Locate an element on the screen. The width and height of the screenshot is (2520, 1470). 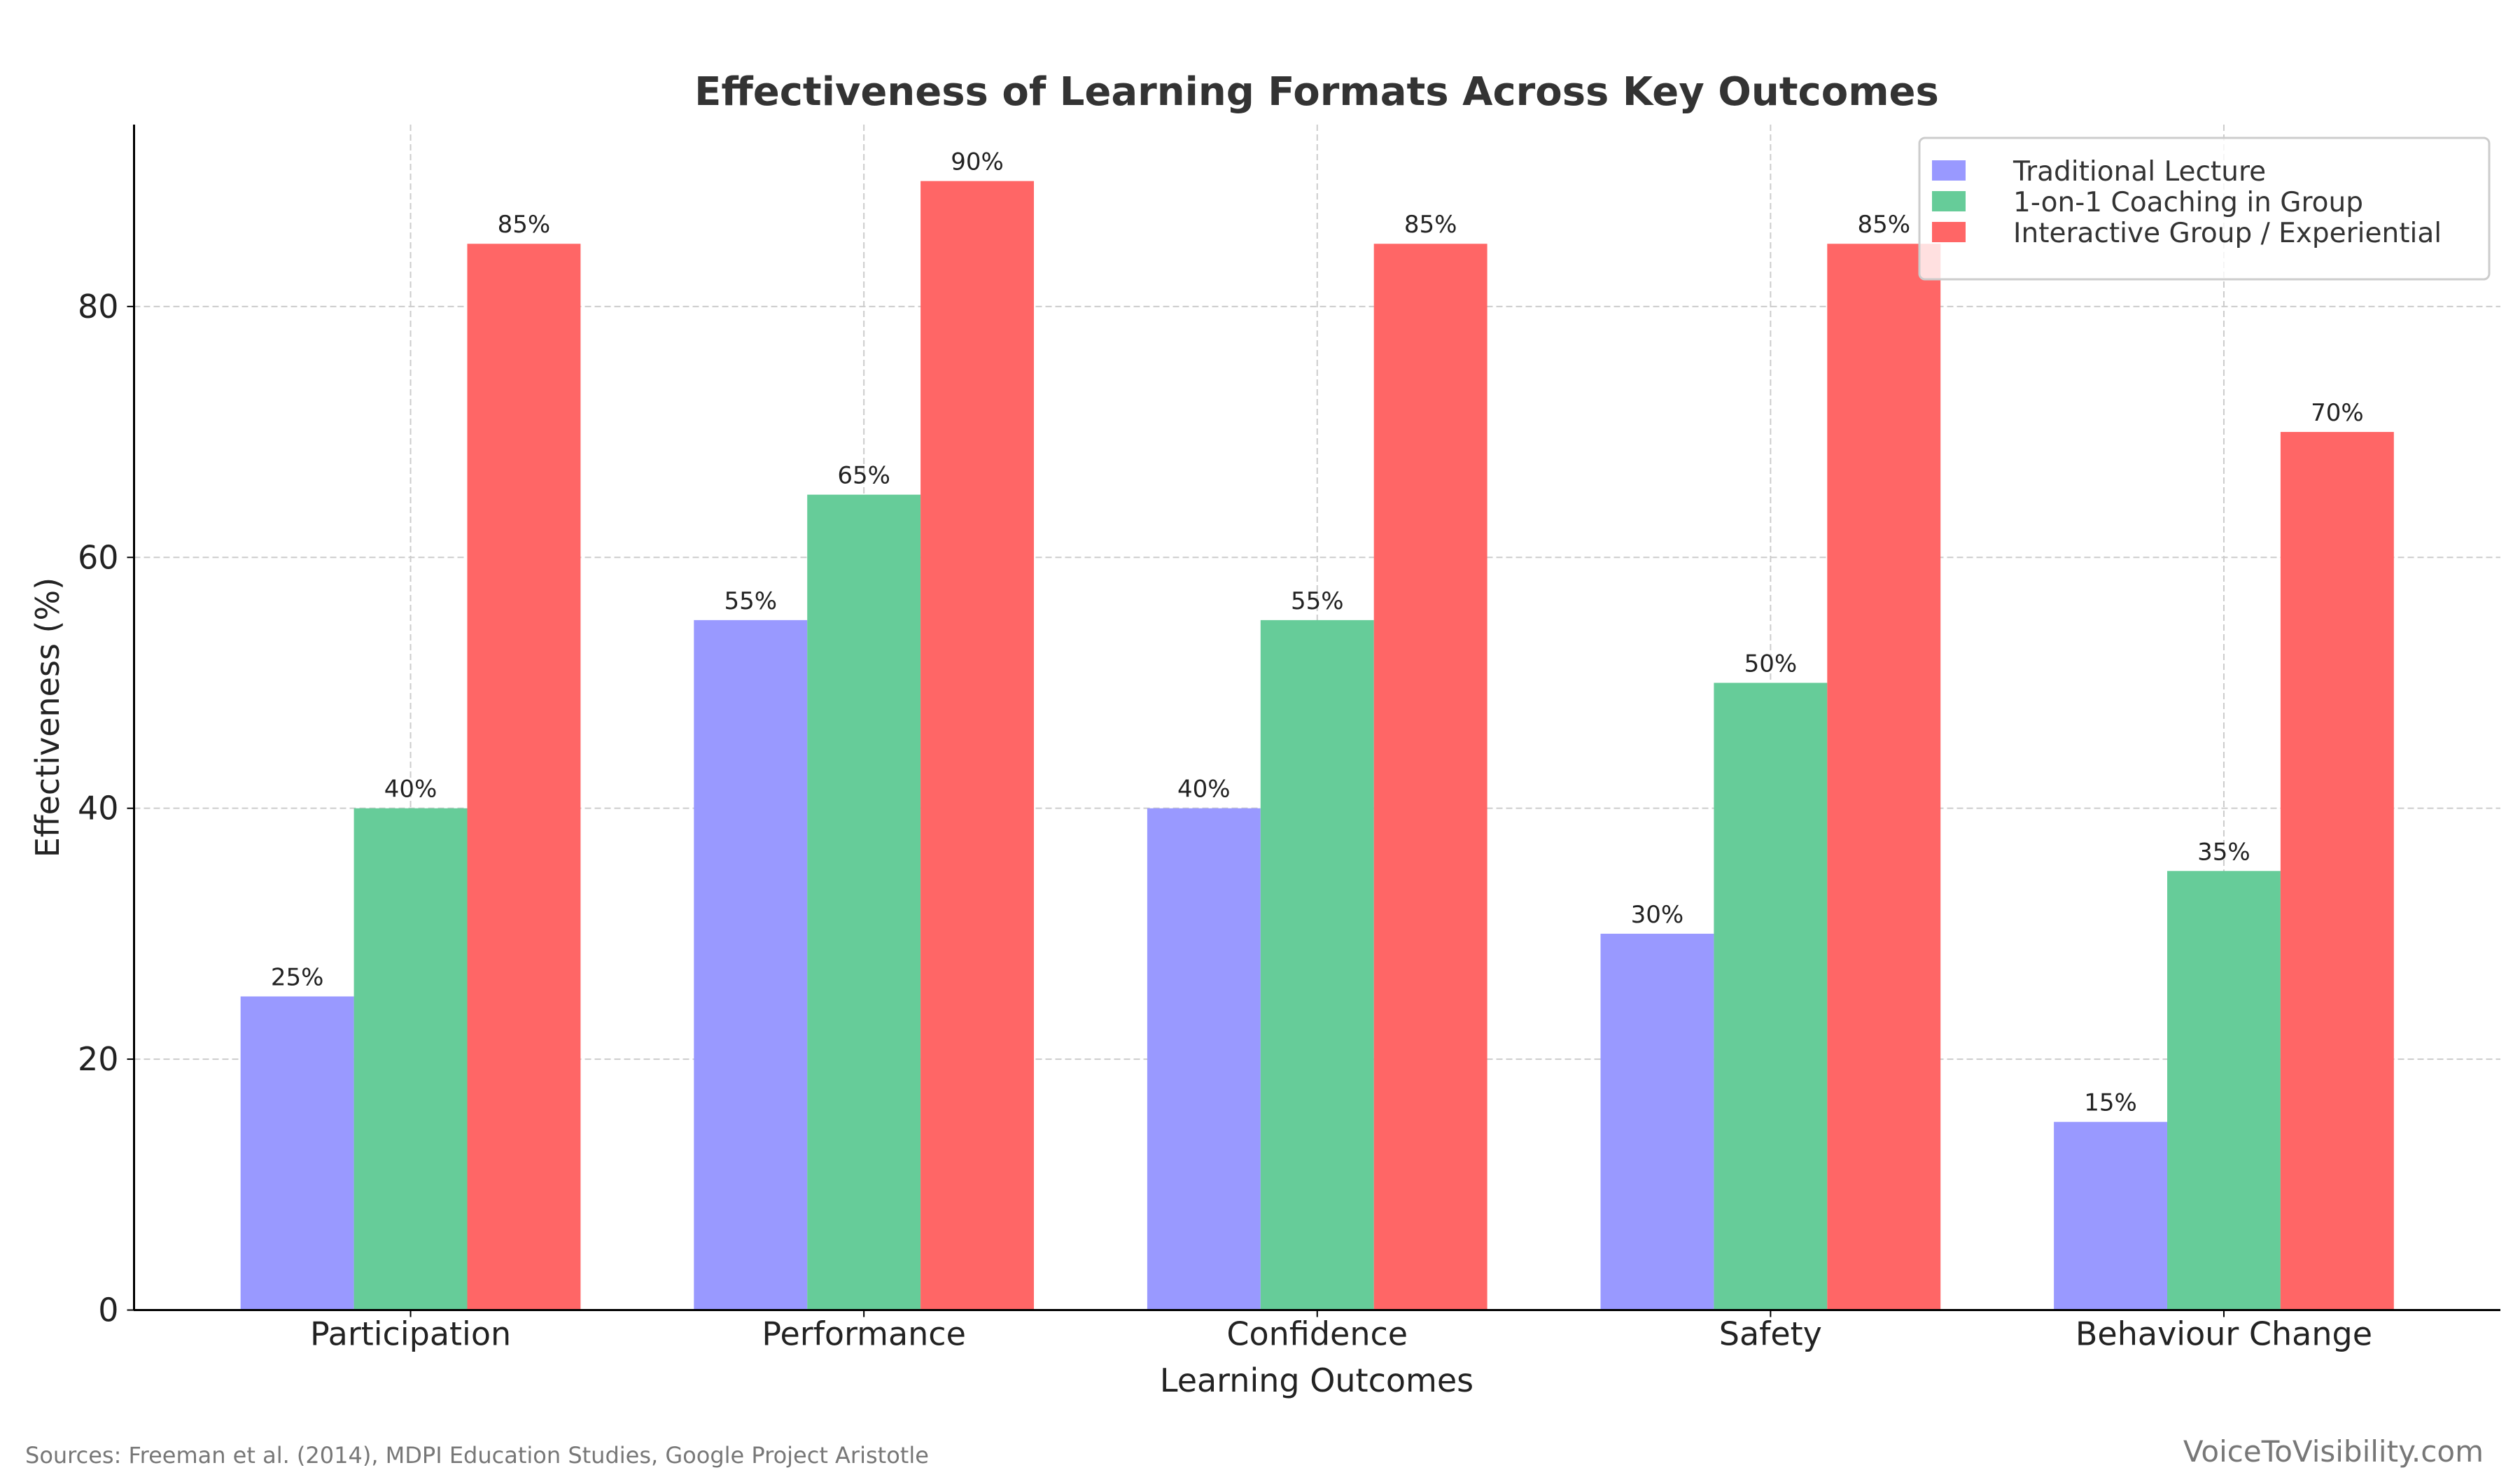
y-ticks: 0 20 40 60 80 is located at coordinates (106, 808).